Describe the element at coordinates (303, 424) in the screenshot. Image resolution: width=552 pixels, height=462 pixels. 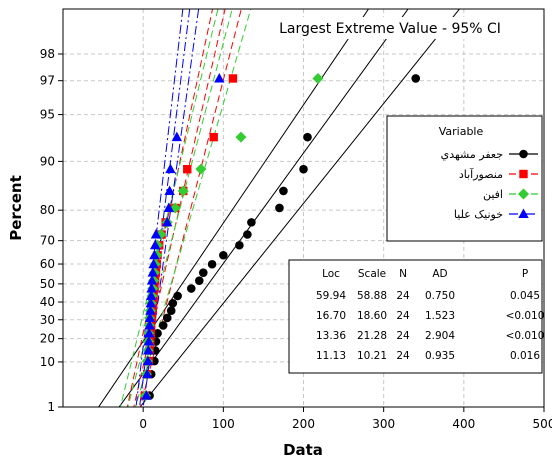
I see `x-tick-label: 200` at that location.